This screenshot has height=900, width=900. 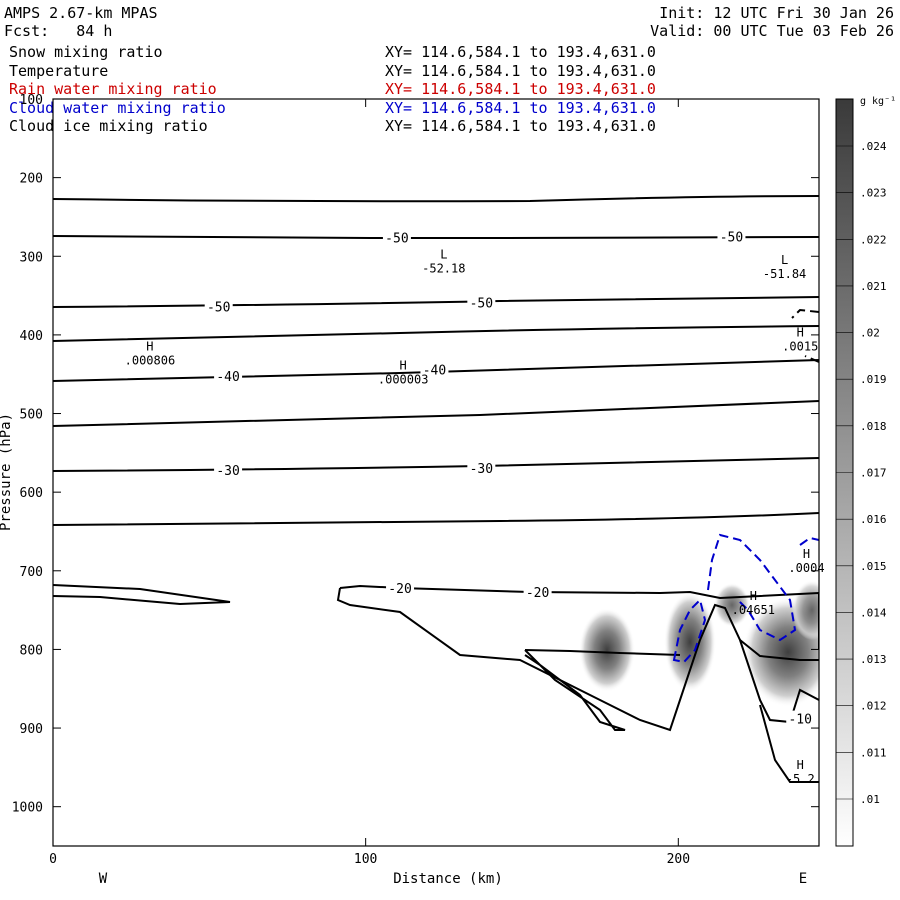 What do you see at coordinates (443, 269) in the screenshot?
I see `extremum-value: -52.18` at bounding box center [443, 269].